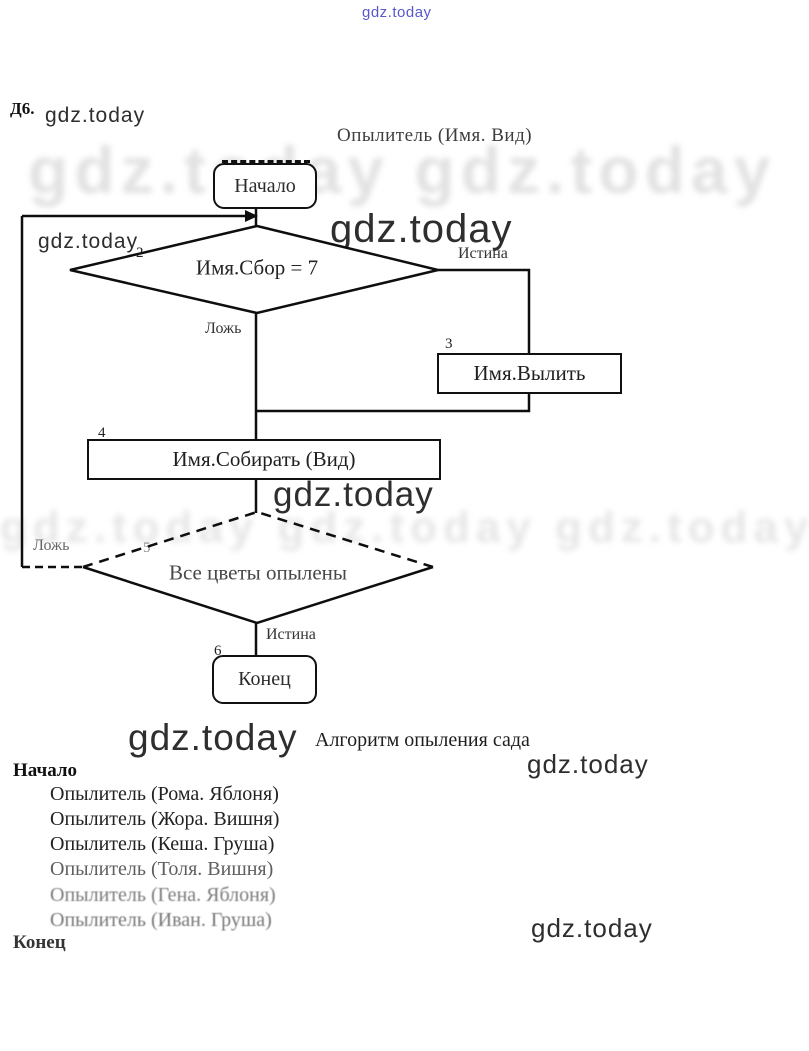  I want to click on process-sobirat-number: 4, so click(102, 433).